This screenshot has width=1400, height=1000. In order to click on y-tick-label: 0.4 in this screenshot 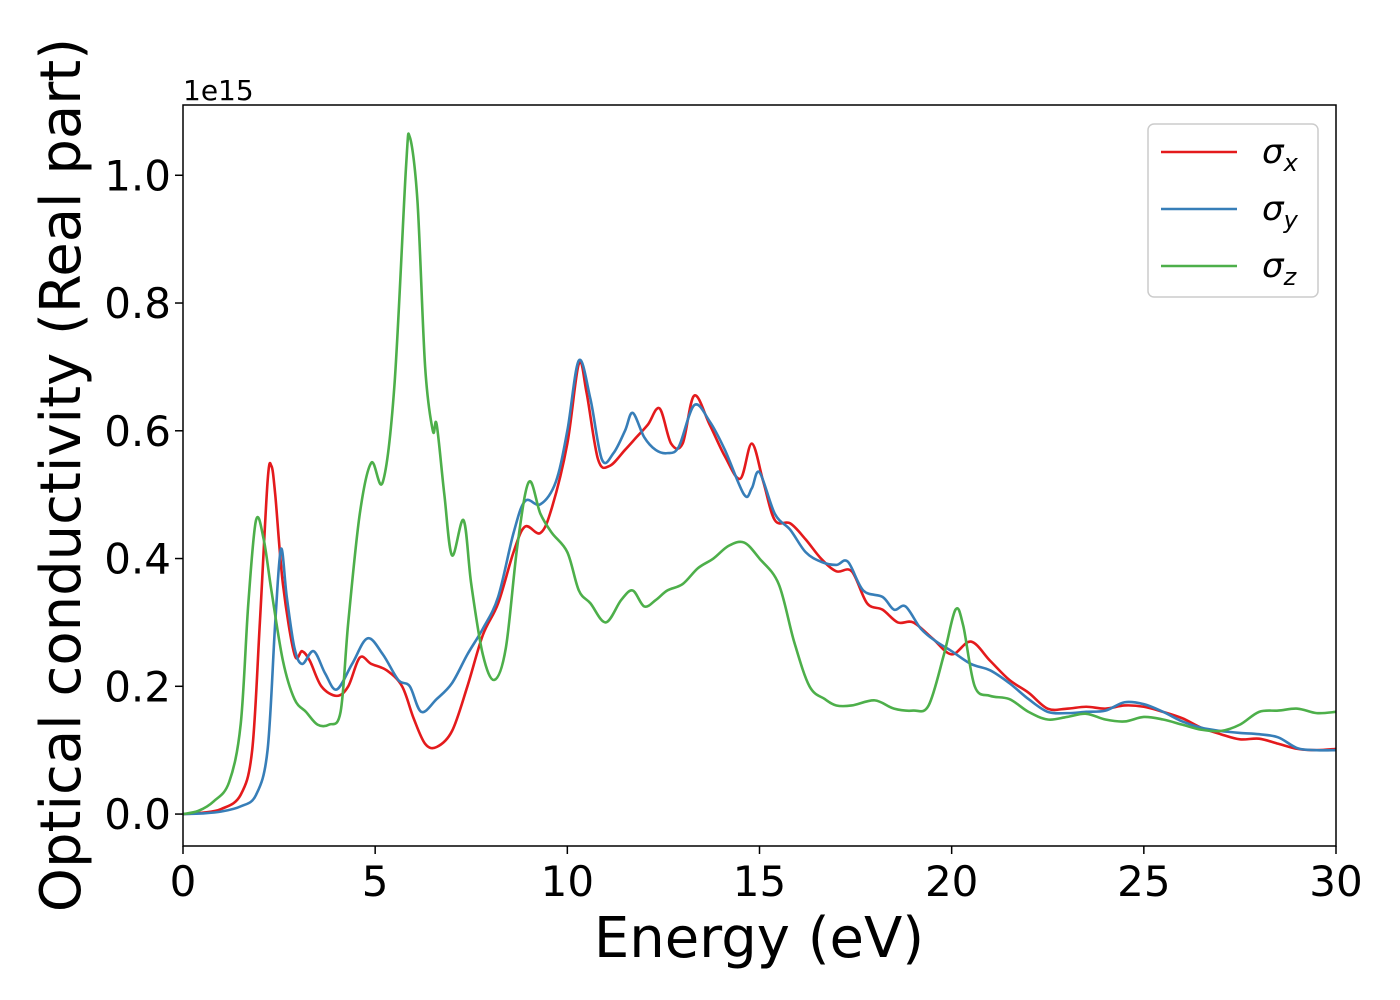, I will do `click(137, 559)`.